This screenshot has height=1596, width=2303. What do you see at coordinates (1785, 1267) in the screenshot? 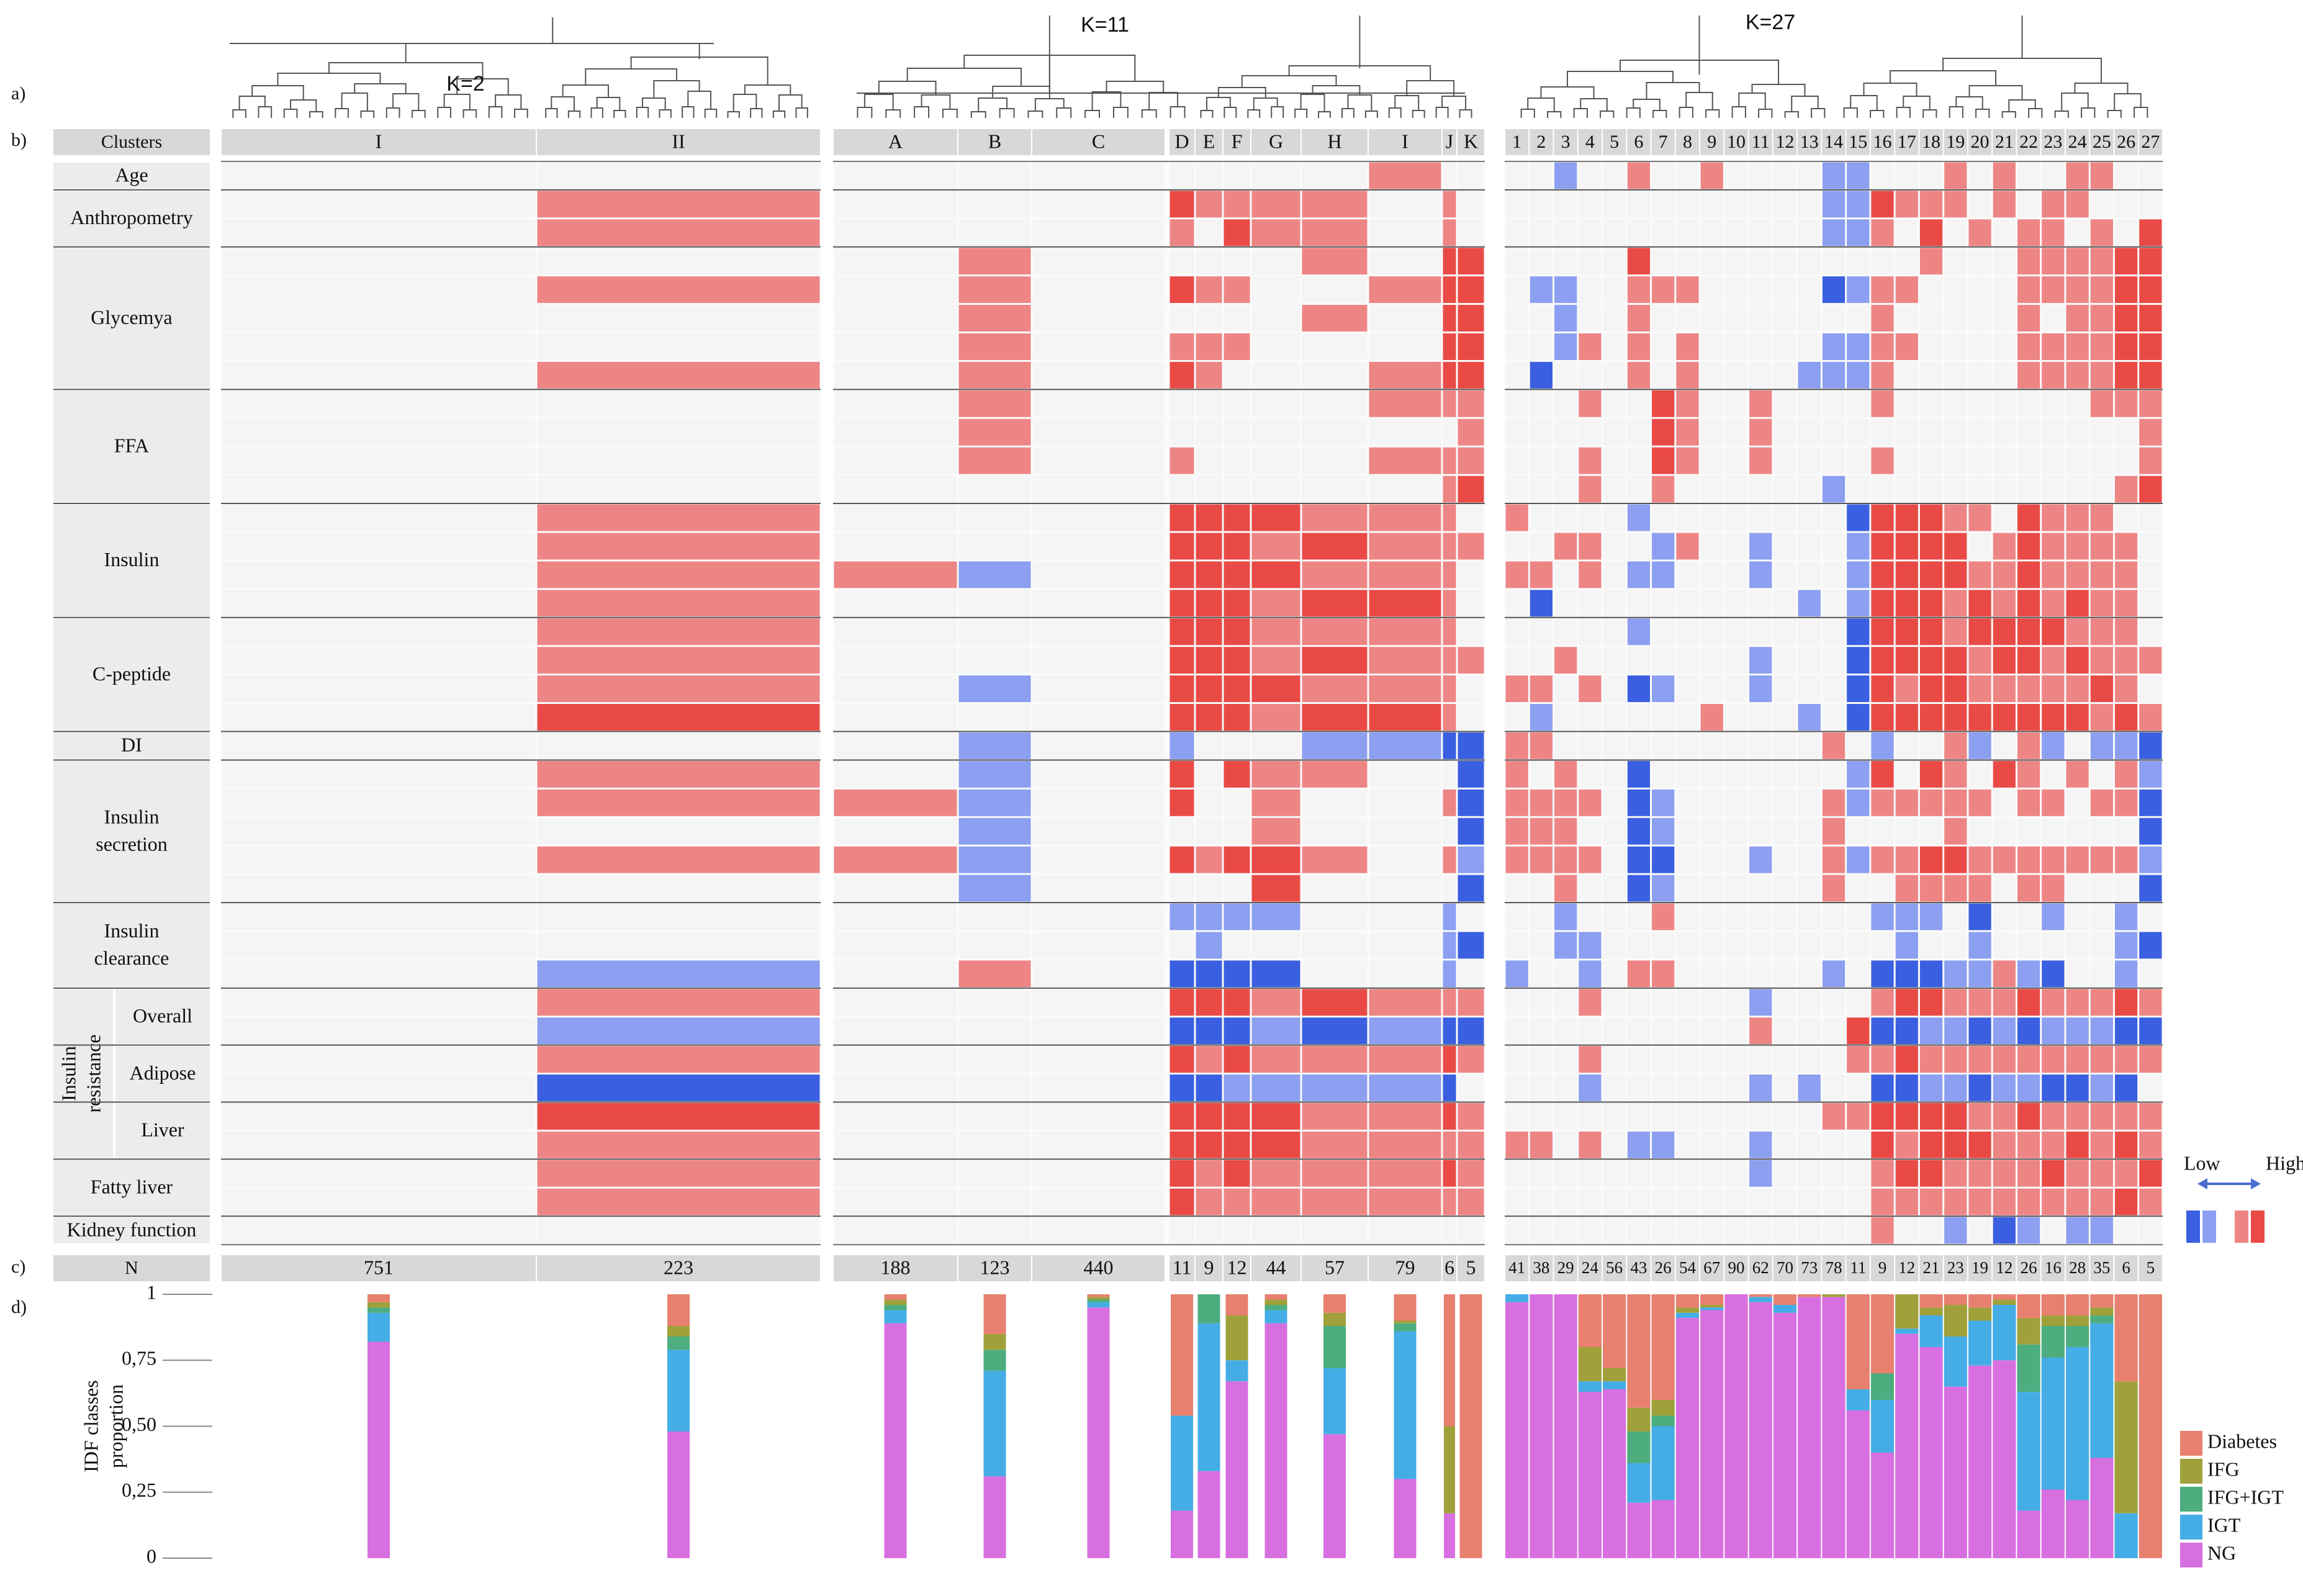
I see `n-value: 70` at bounding box center [1785, 1267].